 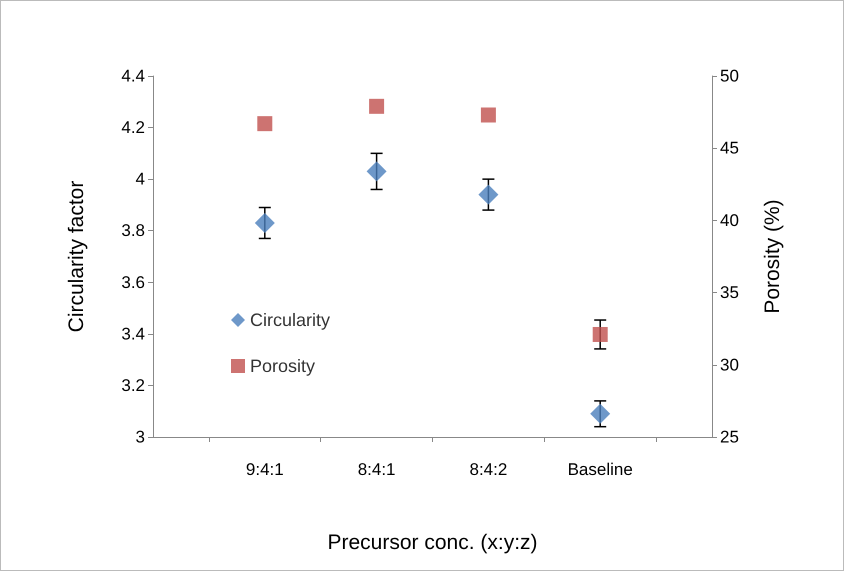 I want to click on y-tick-label: 3, so click(x=140, y=437).